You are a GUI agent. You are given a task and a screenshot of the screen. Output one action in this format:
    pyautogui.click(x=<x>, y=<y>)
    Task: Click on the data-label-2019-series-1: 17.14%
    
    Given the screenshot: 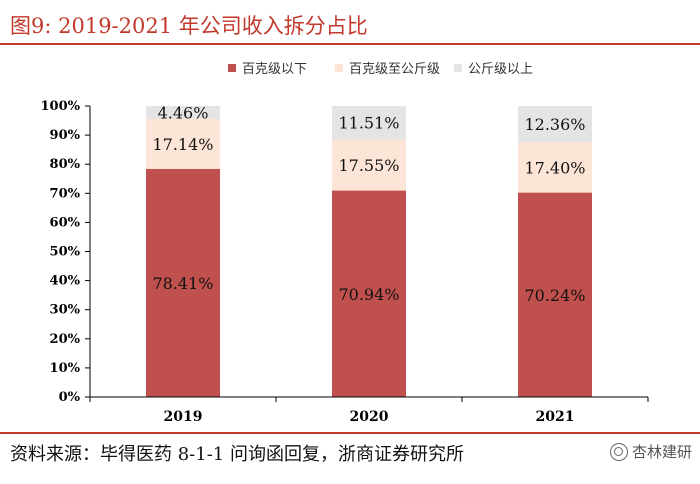 What is the action you would take?
    pyautogui.click(x=182, y=144)
    